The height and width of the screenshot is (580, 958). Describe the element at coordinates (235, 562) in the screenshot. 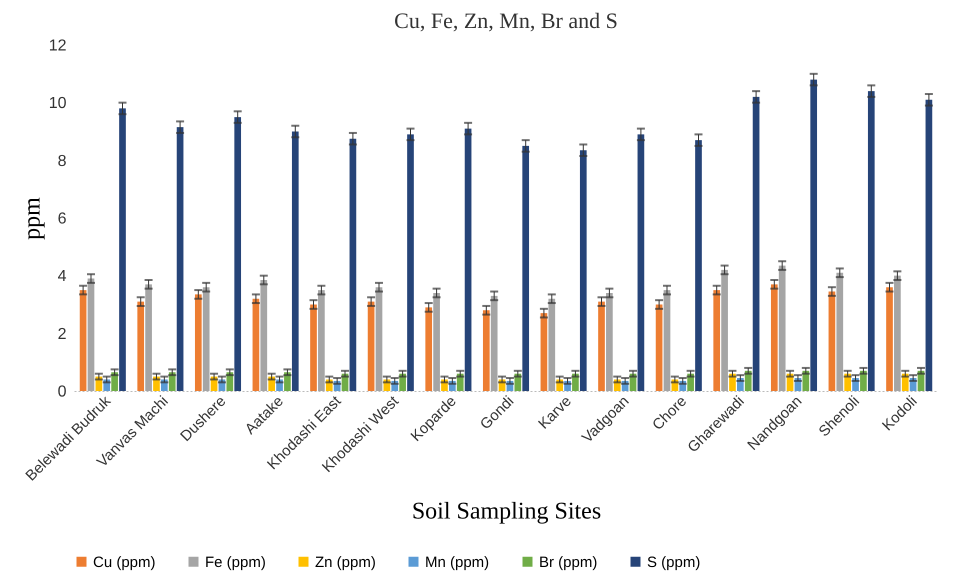

I see `legend-label: Fe (ppm)` at that location.